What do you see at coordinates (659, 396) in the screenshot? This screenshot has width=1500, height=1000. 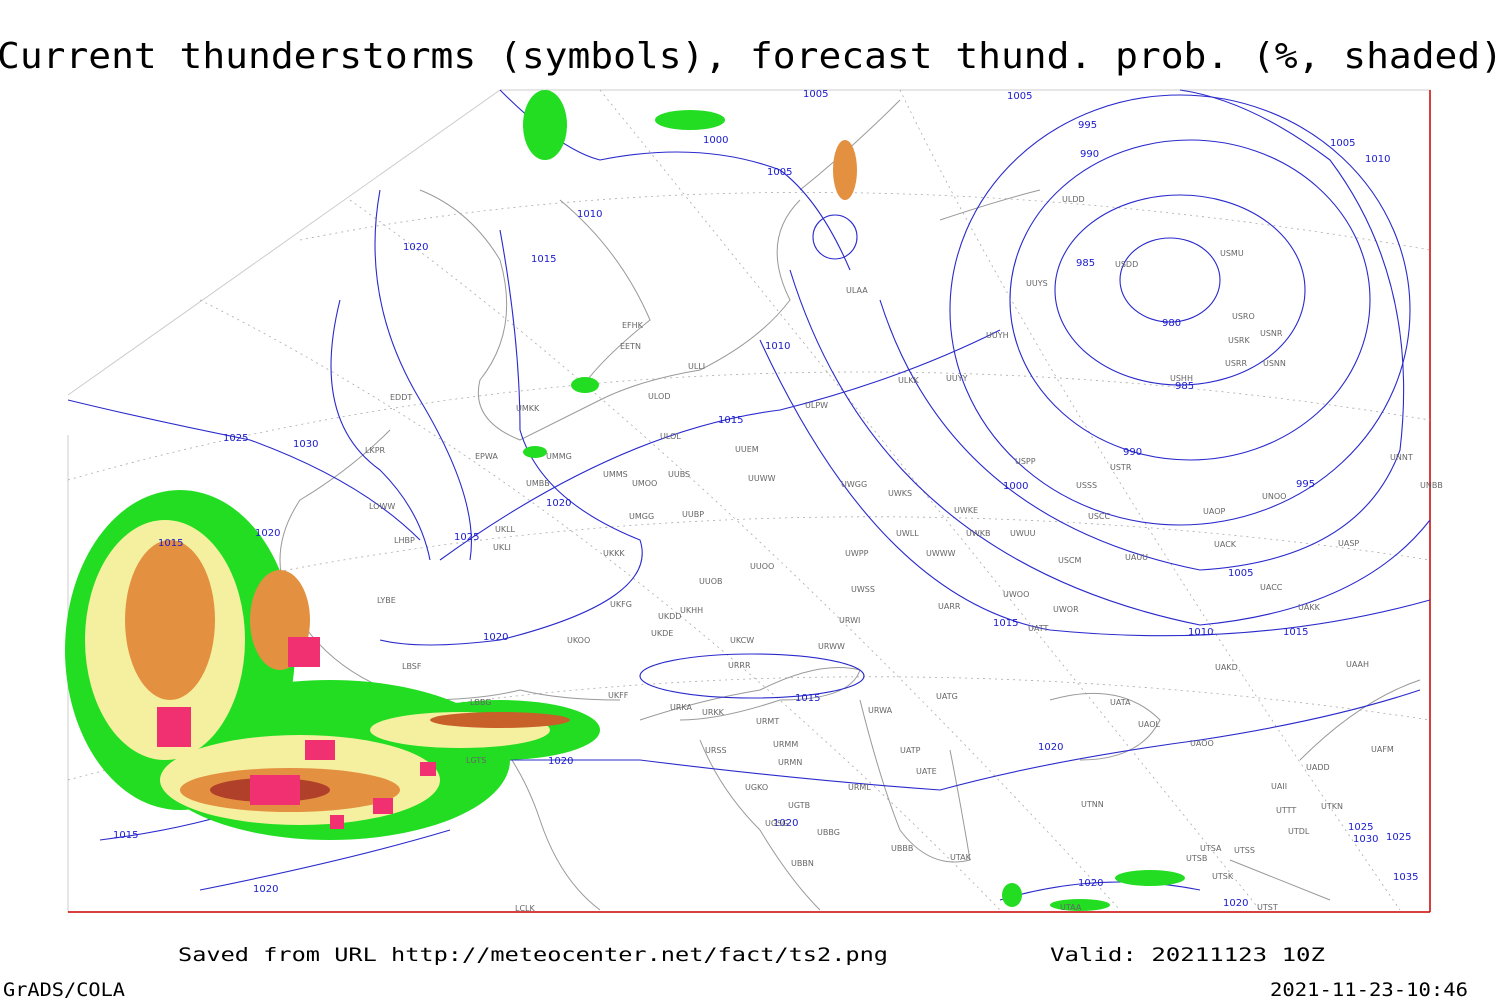 I see `station-label: ULOD` at bounding box center [659, 396].